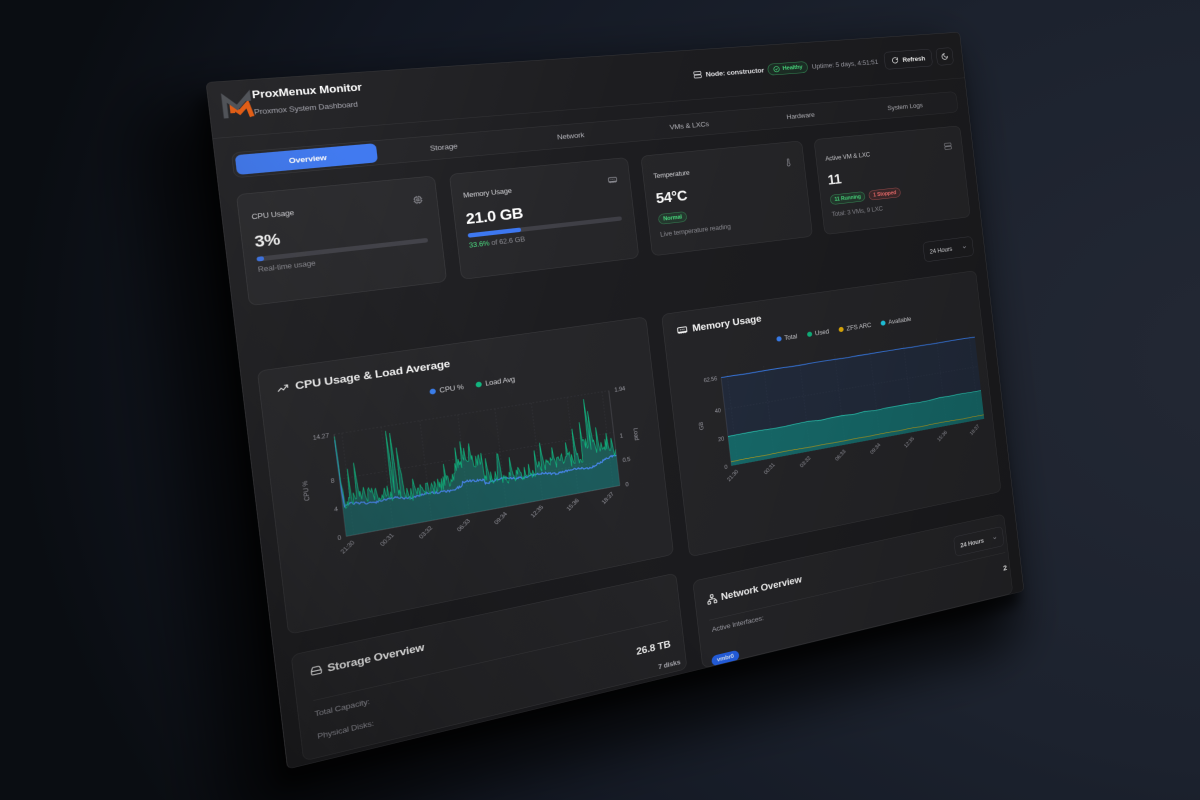  Describe the element at coordinates (701, 425) in the screenshot. I see `svg-text: GB` at that location.